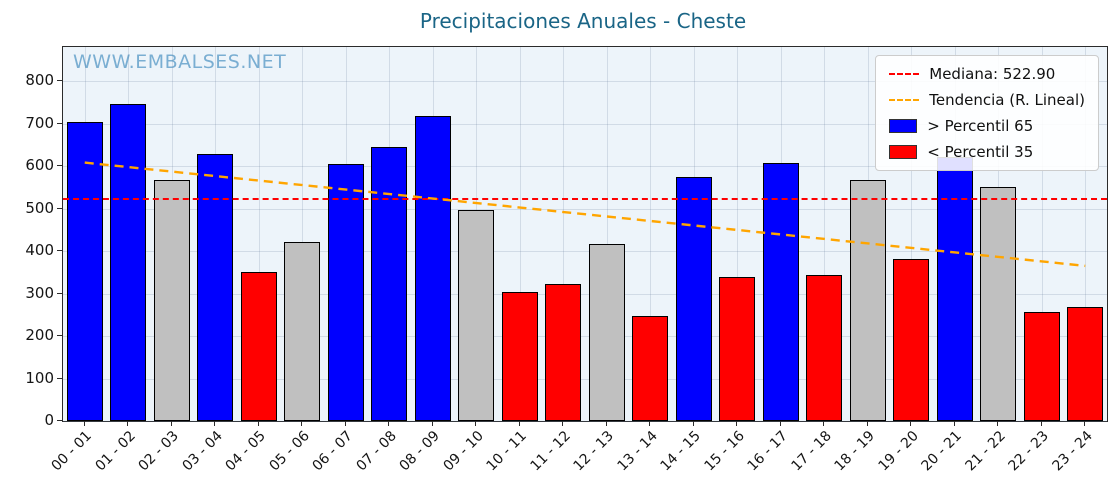  What do you see at coordinates (585, 198) in the screenshot?
I see `median-line` at bounding box center [585, 198].